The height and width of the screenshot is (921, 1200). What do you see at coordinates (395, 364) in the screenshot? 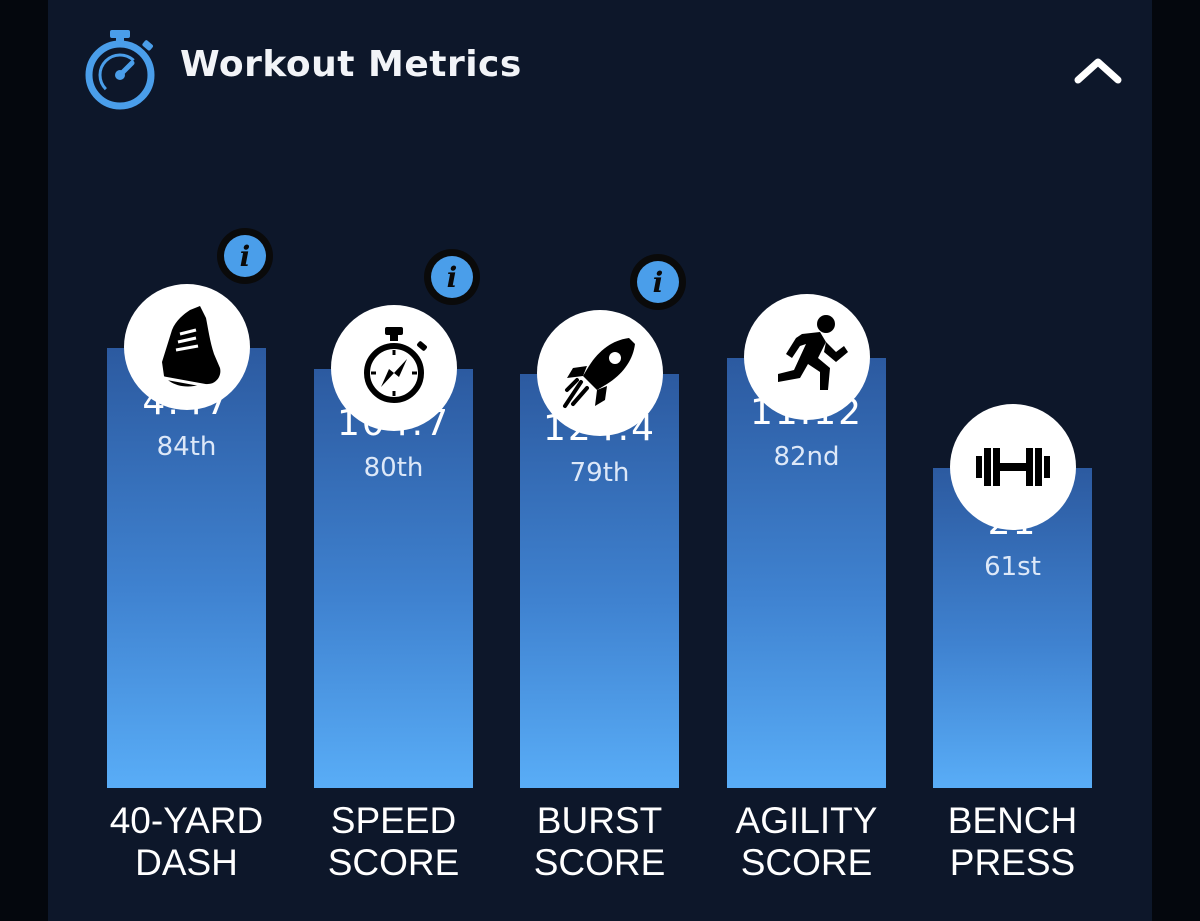
I see `stopwatch-icon` at bounding box center [395, 364].